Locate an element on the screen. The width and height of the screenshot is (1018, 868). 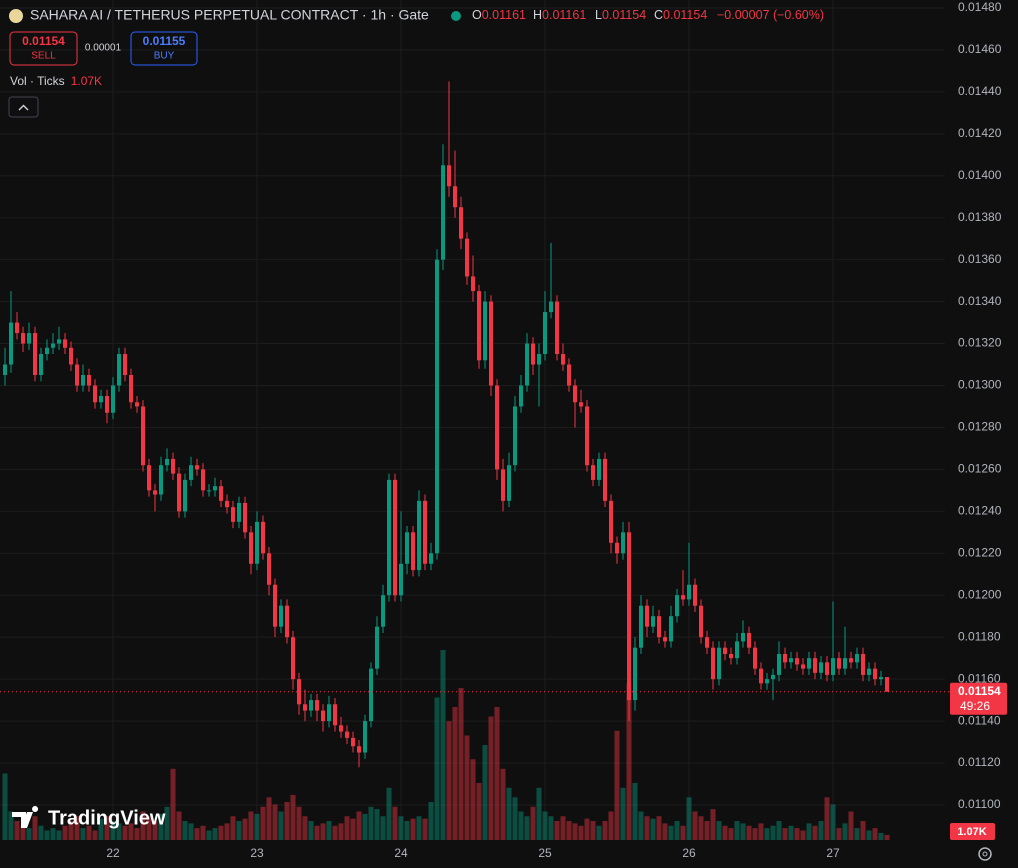
sell-price: 0.01154 is located at coordinates (43, 41).